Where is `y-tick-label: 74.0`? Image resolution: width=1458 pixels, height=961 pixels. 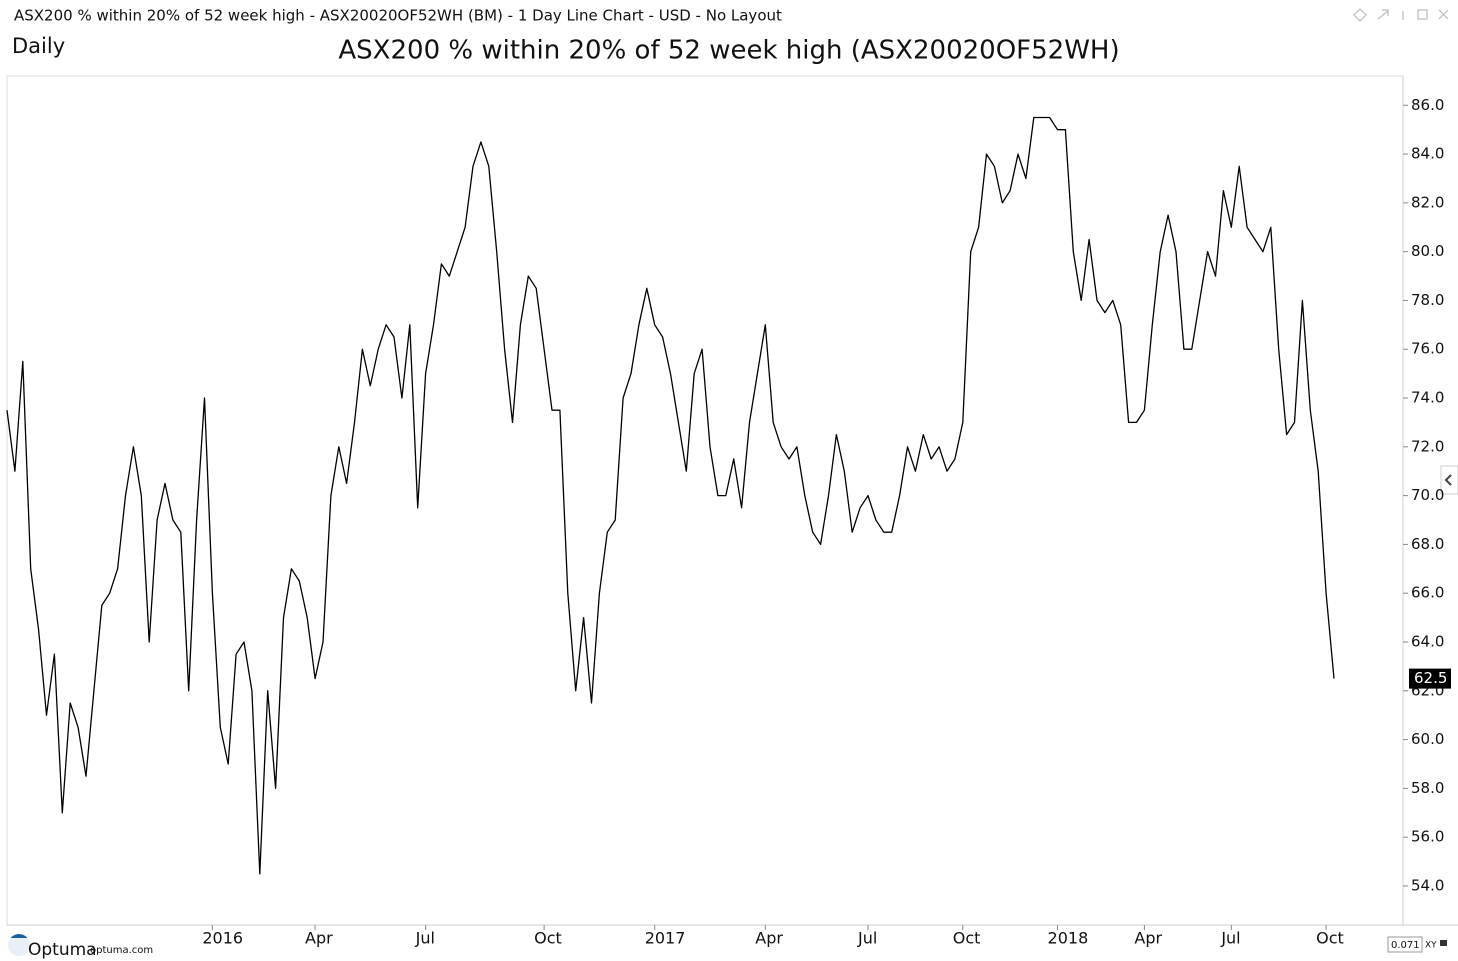 y-tick-label: 74.0 is located at coordinates (1427, 398).